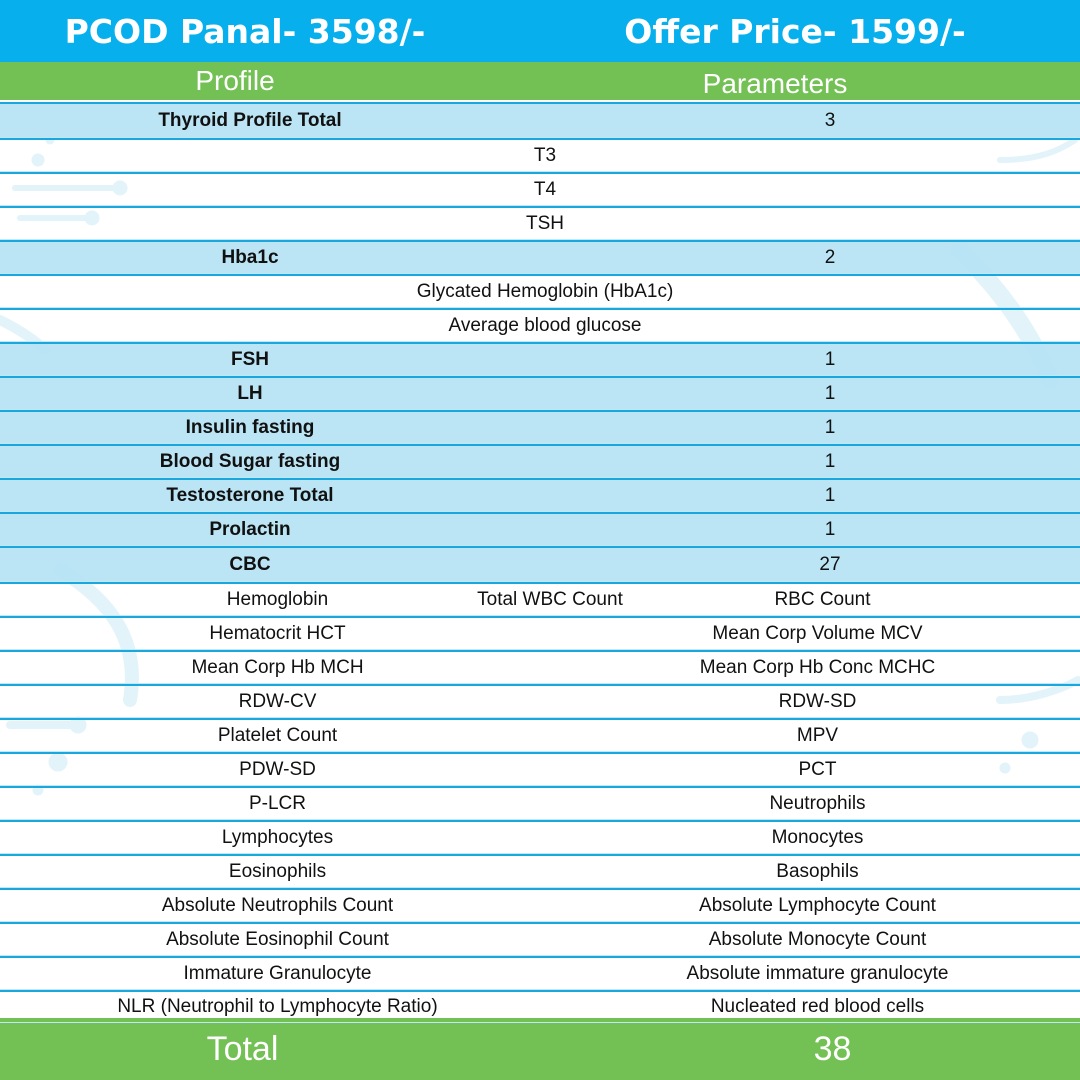 The width and height of the screenshot is (1080, 1080). What do you see at coordinates (817, 939) in the screenshot?
I see `parameter-name: Absolute Monocyte Count` at bounding box center [817, 939].